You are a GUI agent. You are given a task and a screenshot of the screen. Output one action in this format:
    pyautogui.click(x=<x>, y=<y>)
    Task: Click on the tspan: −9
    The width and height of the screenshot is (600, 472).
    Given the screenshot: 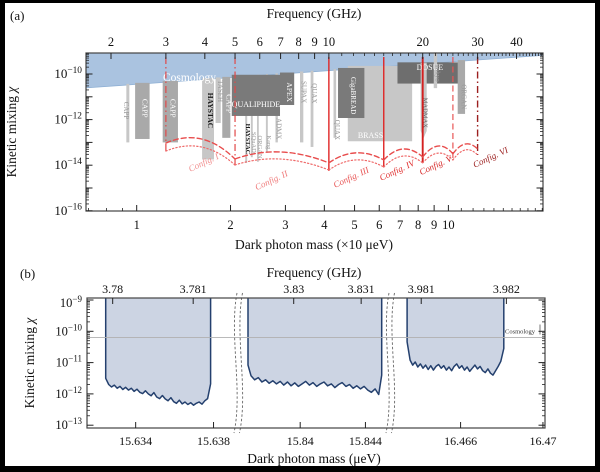 What is the action you would take?
    pyautogui.click(x=77, y=299)
    